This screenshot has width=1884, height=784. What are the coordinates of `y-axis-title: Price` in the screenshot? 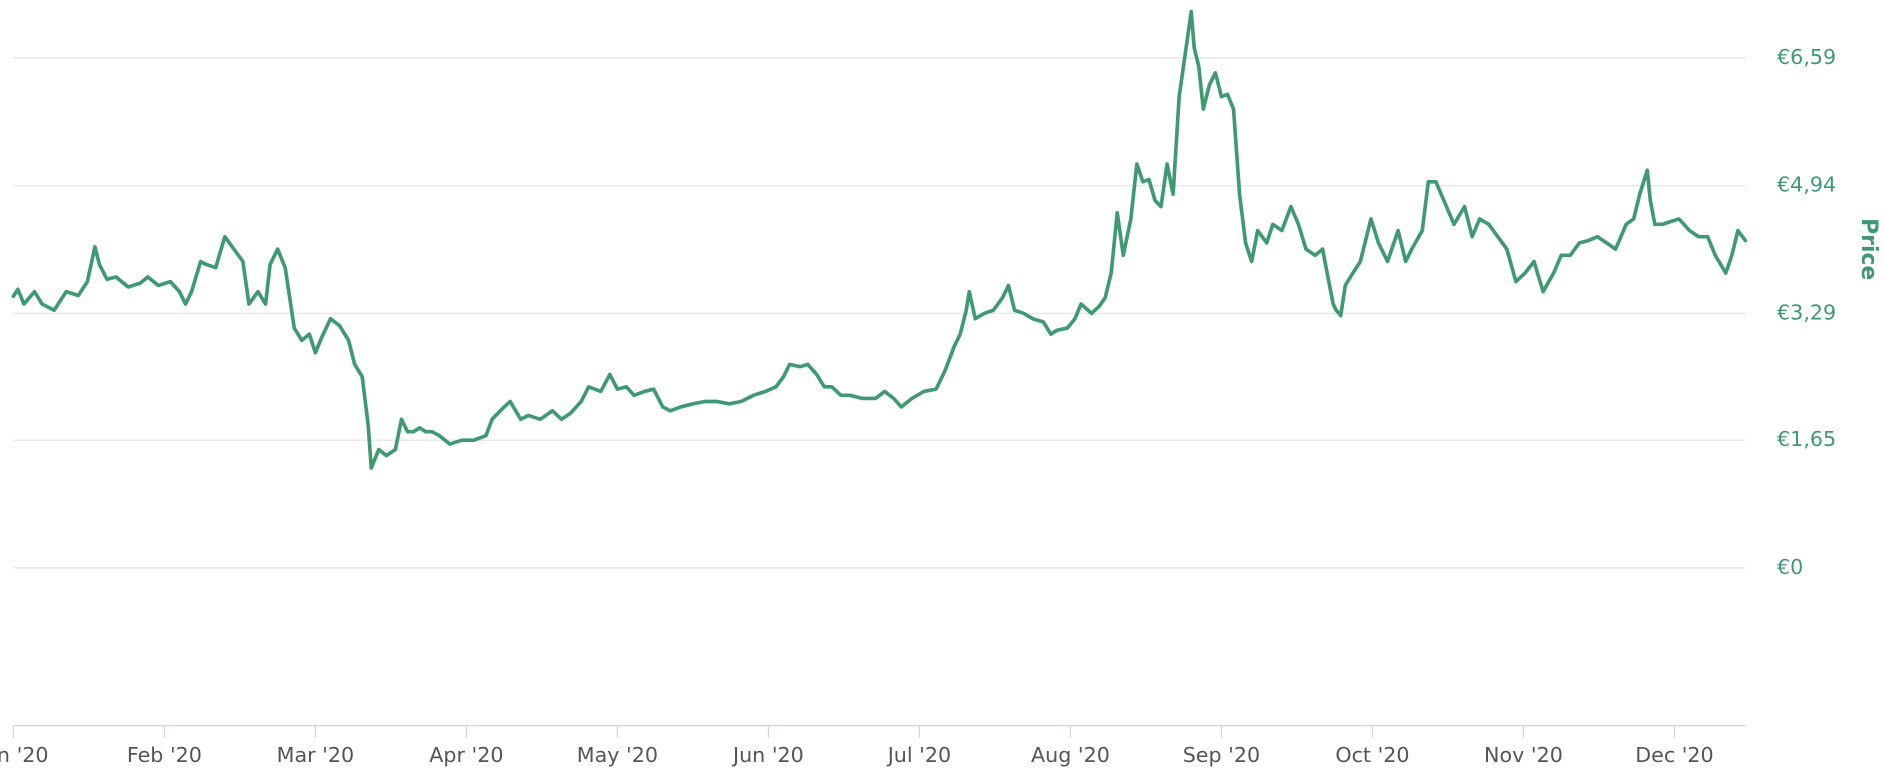 It's located at (1868, 249).